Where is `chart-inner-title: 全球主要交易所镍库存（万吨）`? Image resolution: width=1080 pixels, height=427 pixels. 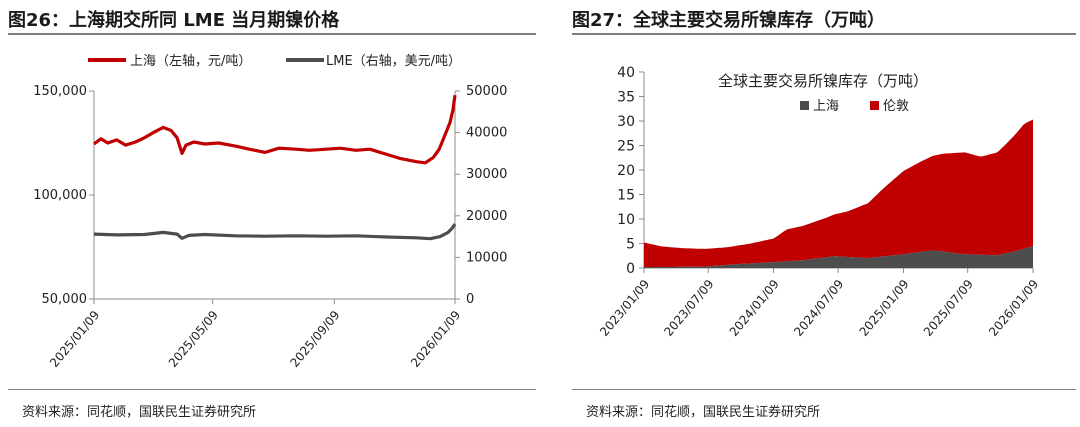 chart-inner-title: 全球主要交易所镍库存（万吨） is located at coordinates (823, 81).